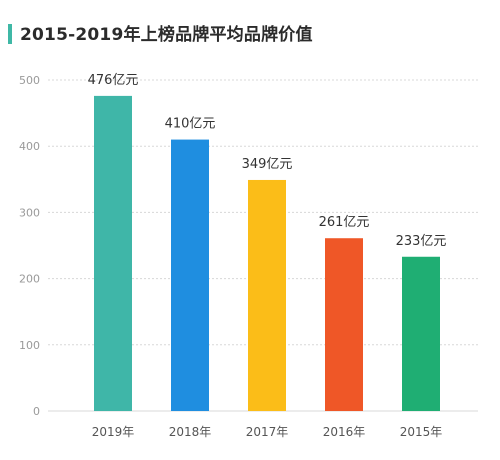 The width and height of the screenshot is (500, 460). I want to click on y-tick-label: 300, so click(29, 212).